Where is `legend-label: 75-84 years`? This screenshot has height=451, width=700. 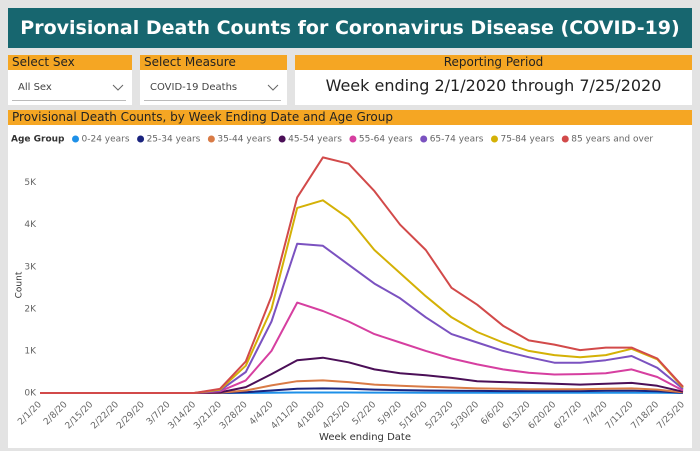 legend-label: 75-84 years is located at coordinates (527, 140).